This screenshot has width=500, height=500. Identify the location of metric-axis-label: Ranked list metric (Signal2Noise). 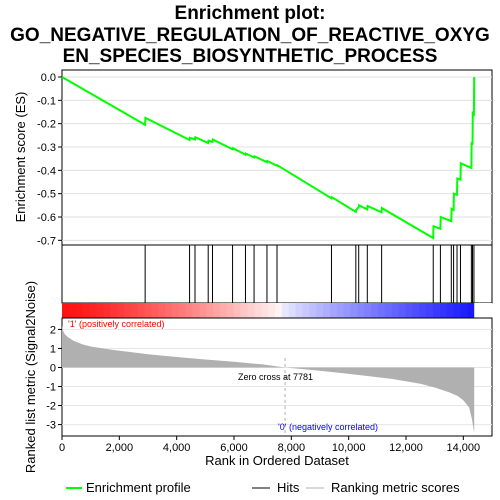
(30, 377).